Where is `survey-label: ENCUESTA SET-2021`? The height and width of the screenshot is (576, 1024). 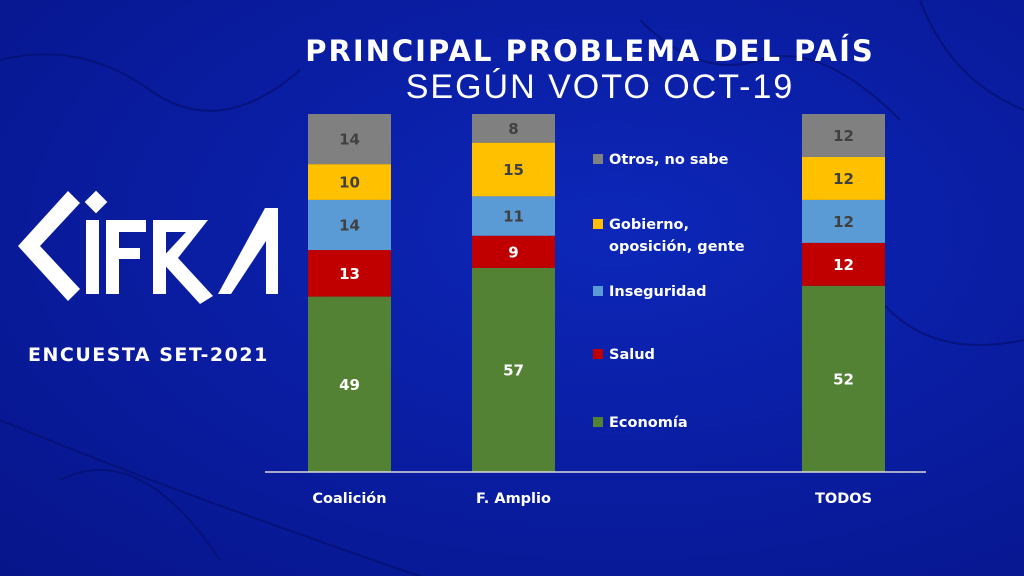
survey-label: ENCUESTA SET-2021 is located at coordinates (148, 355).